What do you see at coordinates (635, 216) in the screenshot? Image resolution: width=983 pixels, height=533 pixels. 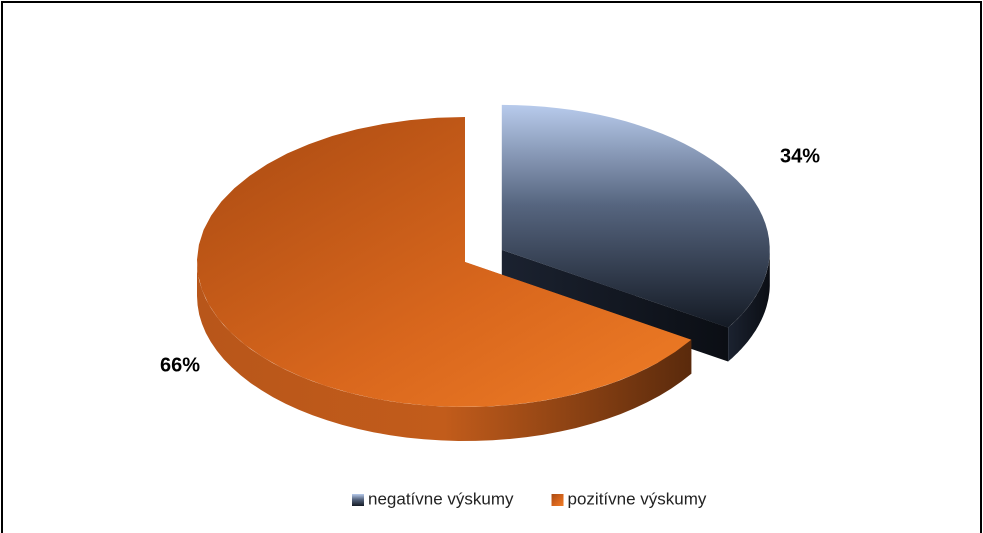 I see `slice-top` at bounding box center [635, 216].